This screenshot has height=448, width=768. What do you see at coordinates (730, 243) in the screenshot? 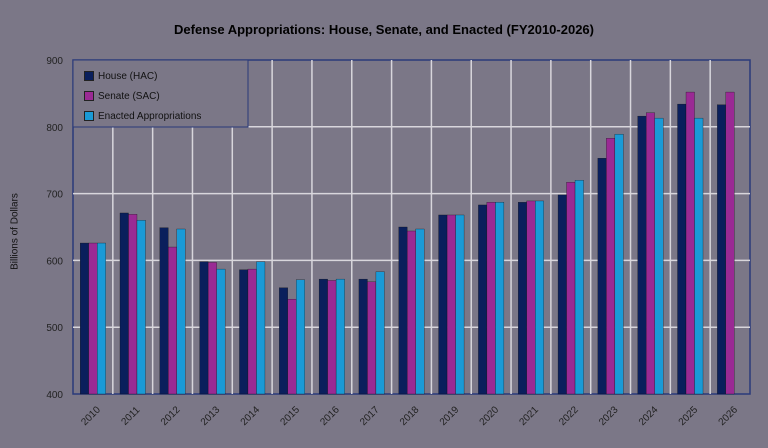
I see `bar-senate-2026` at bounding box center [730, 243].